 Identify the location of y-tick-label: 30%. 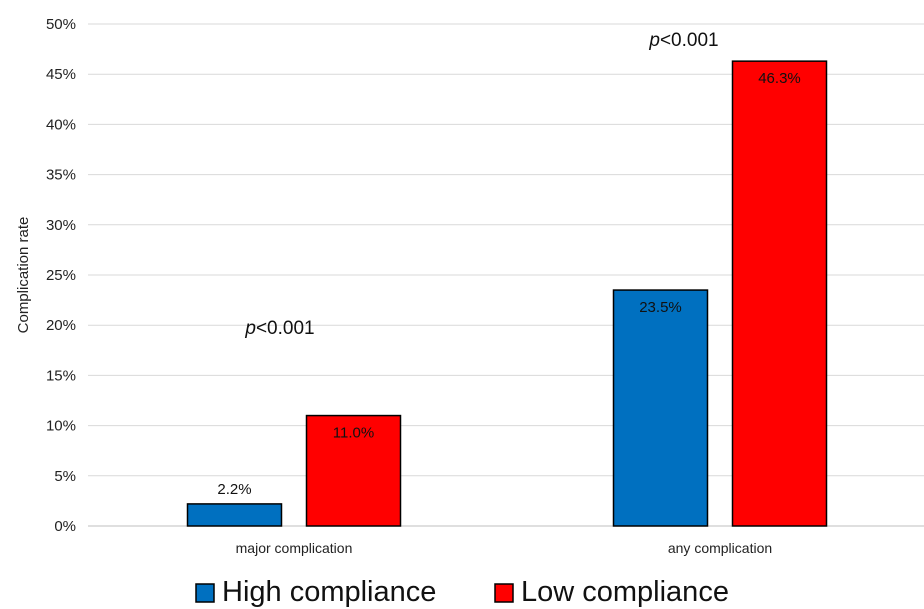
(61, 225).